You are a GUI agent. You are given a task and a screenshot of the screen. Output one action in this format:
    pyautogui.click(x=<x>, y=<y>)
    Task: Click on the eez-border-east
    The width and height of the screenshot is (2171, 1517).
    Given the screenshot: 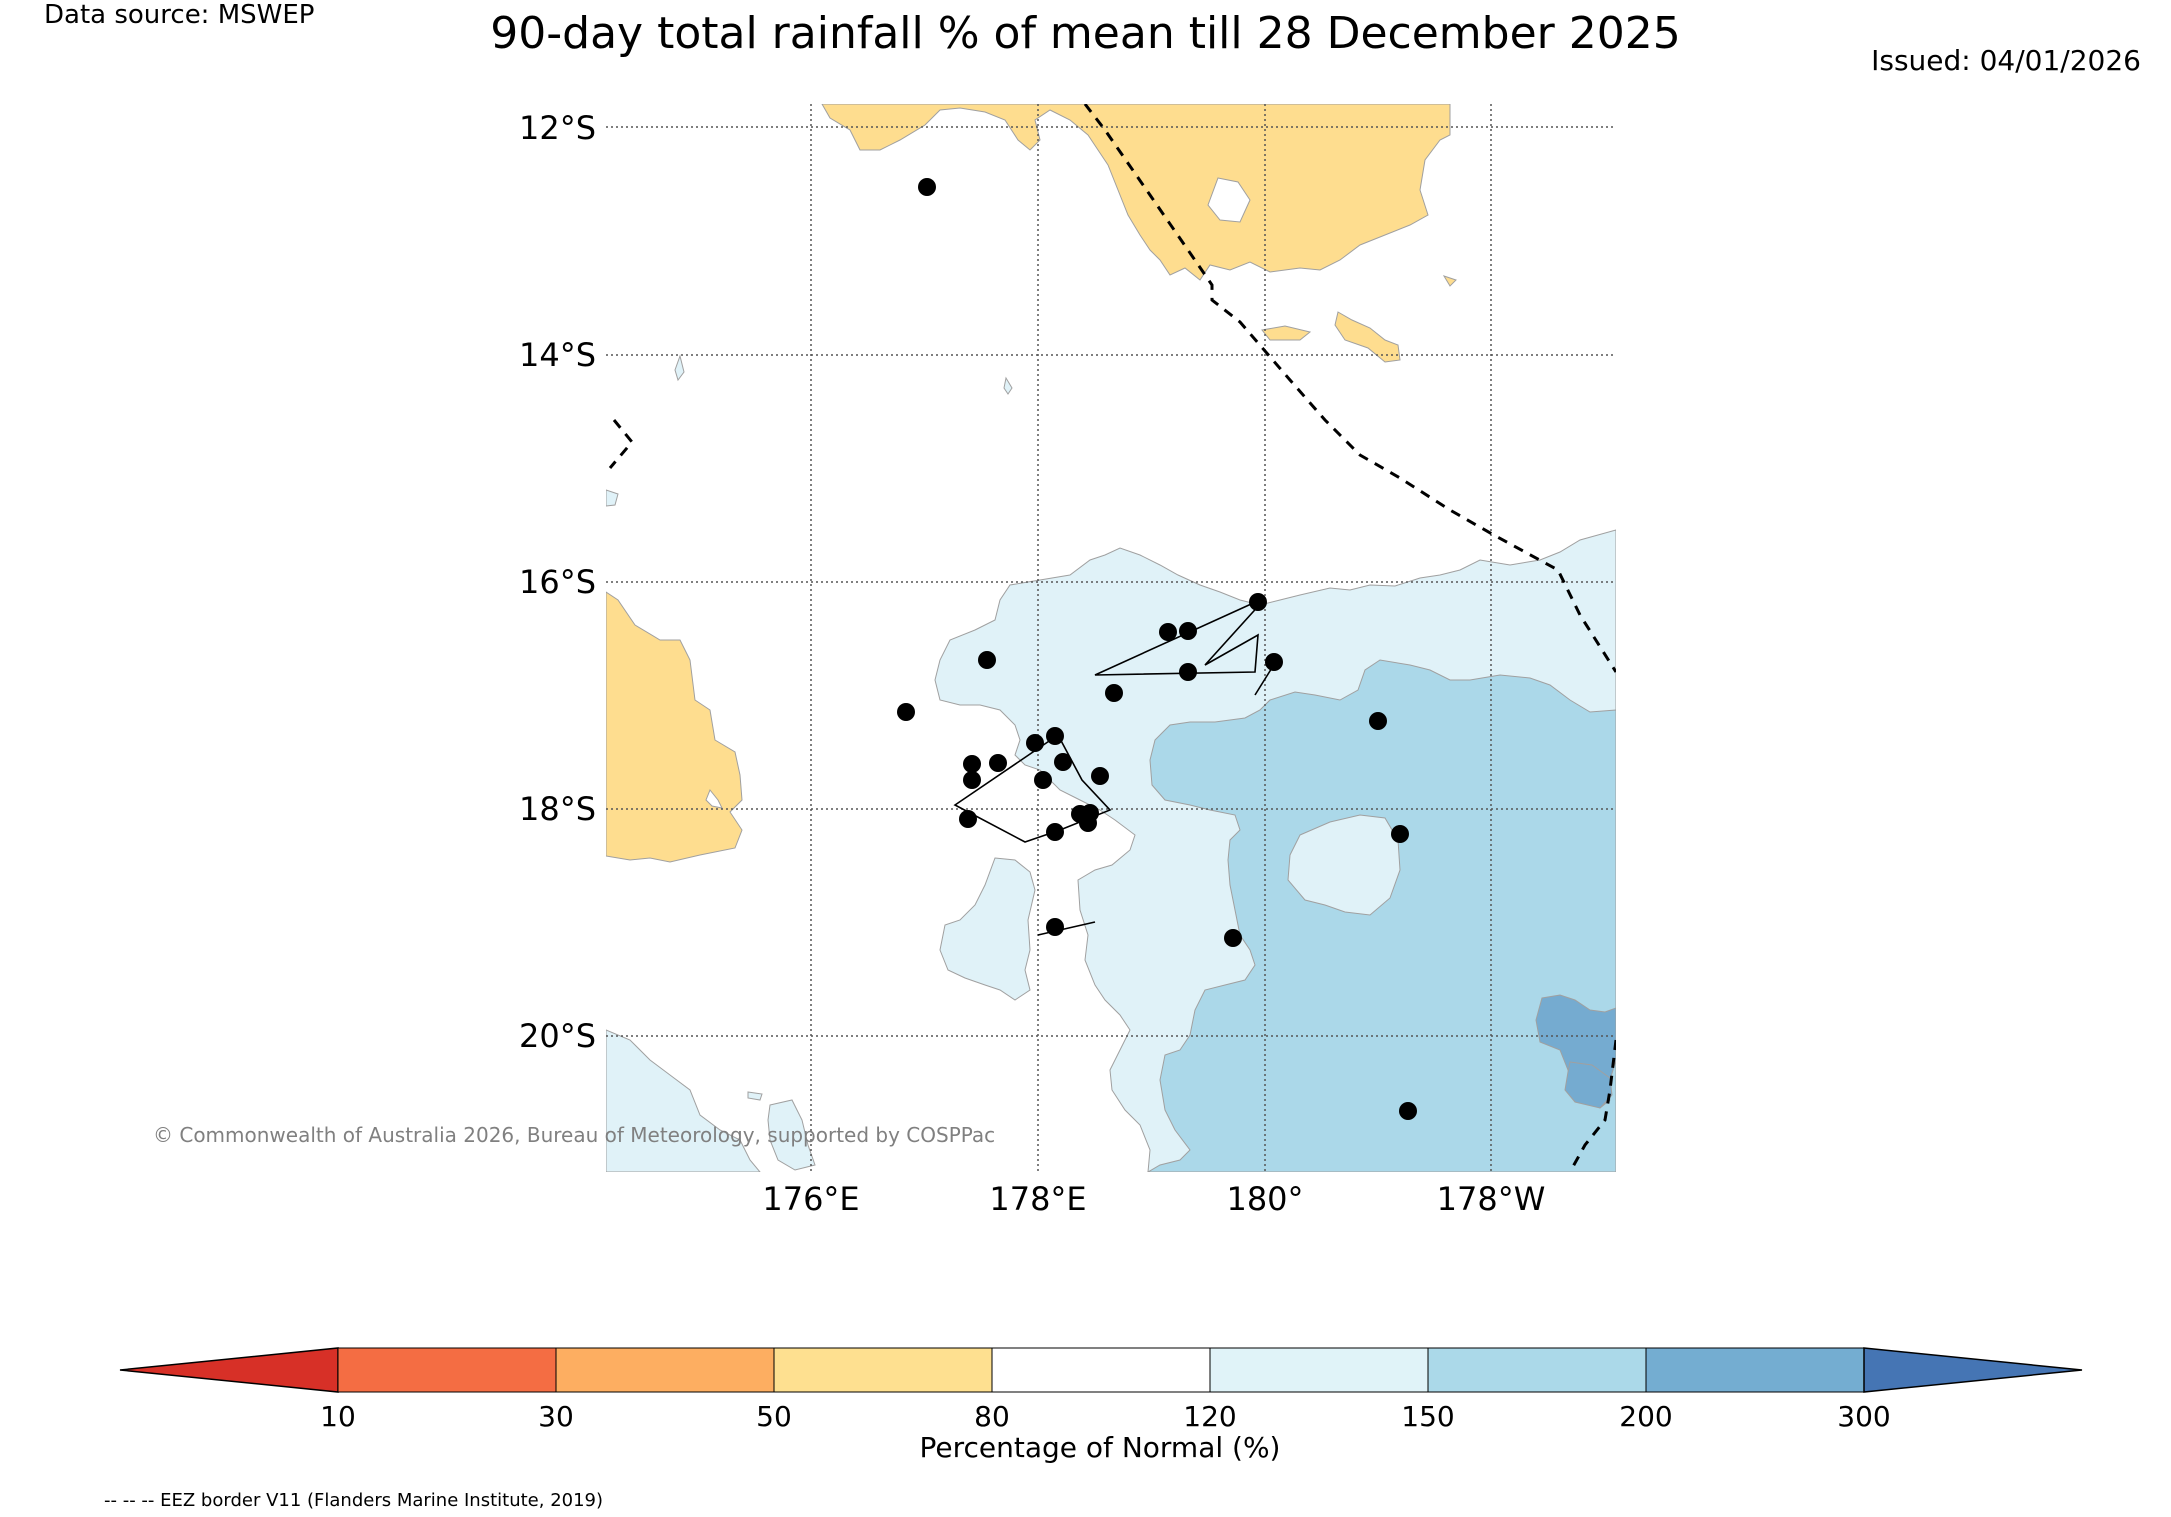 What is the action you would take?
    pyautogui.click(x=1349, y=388)
    